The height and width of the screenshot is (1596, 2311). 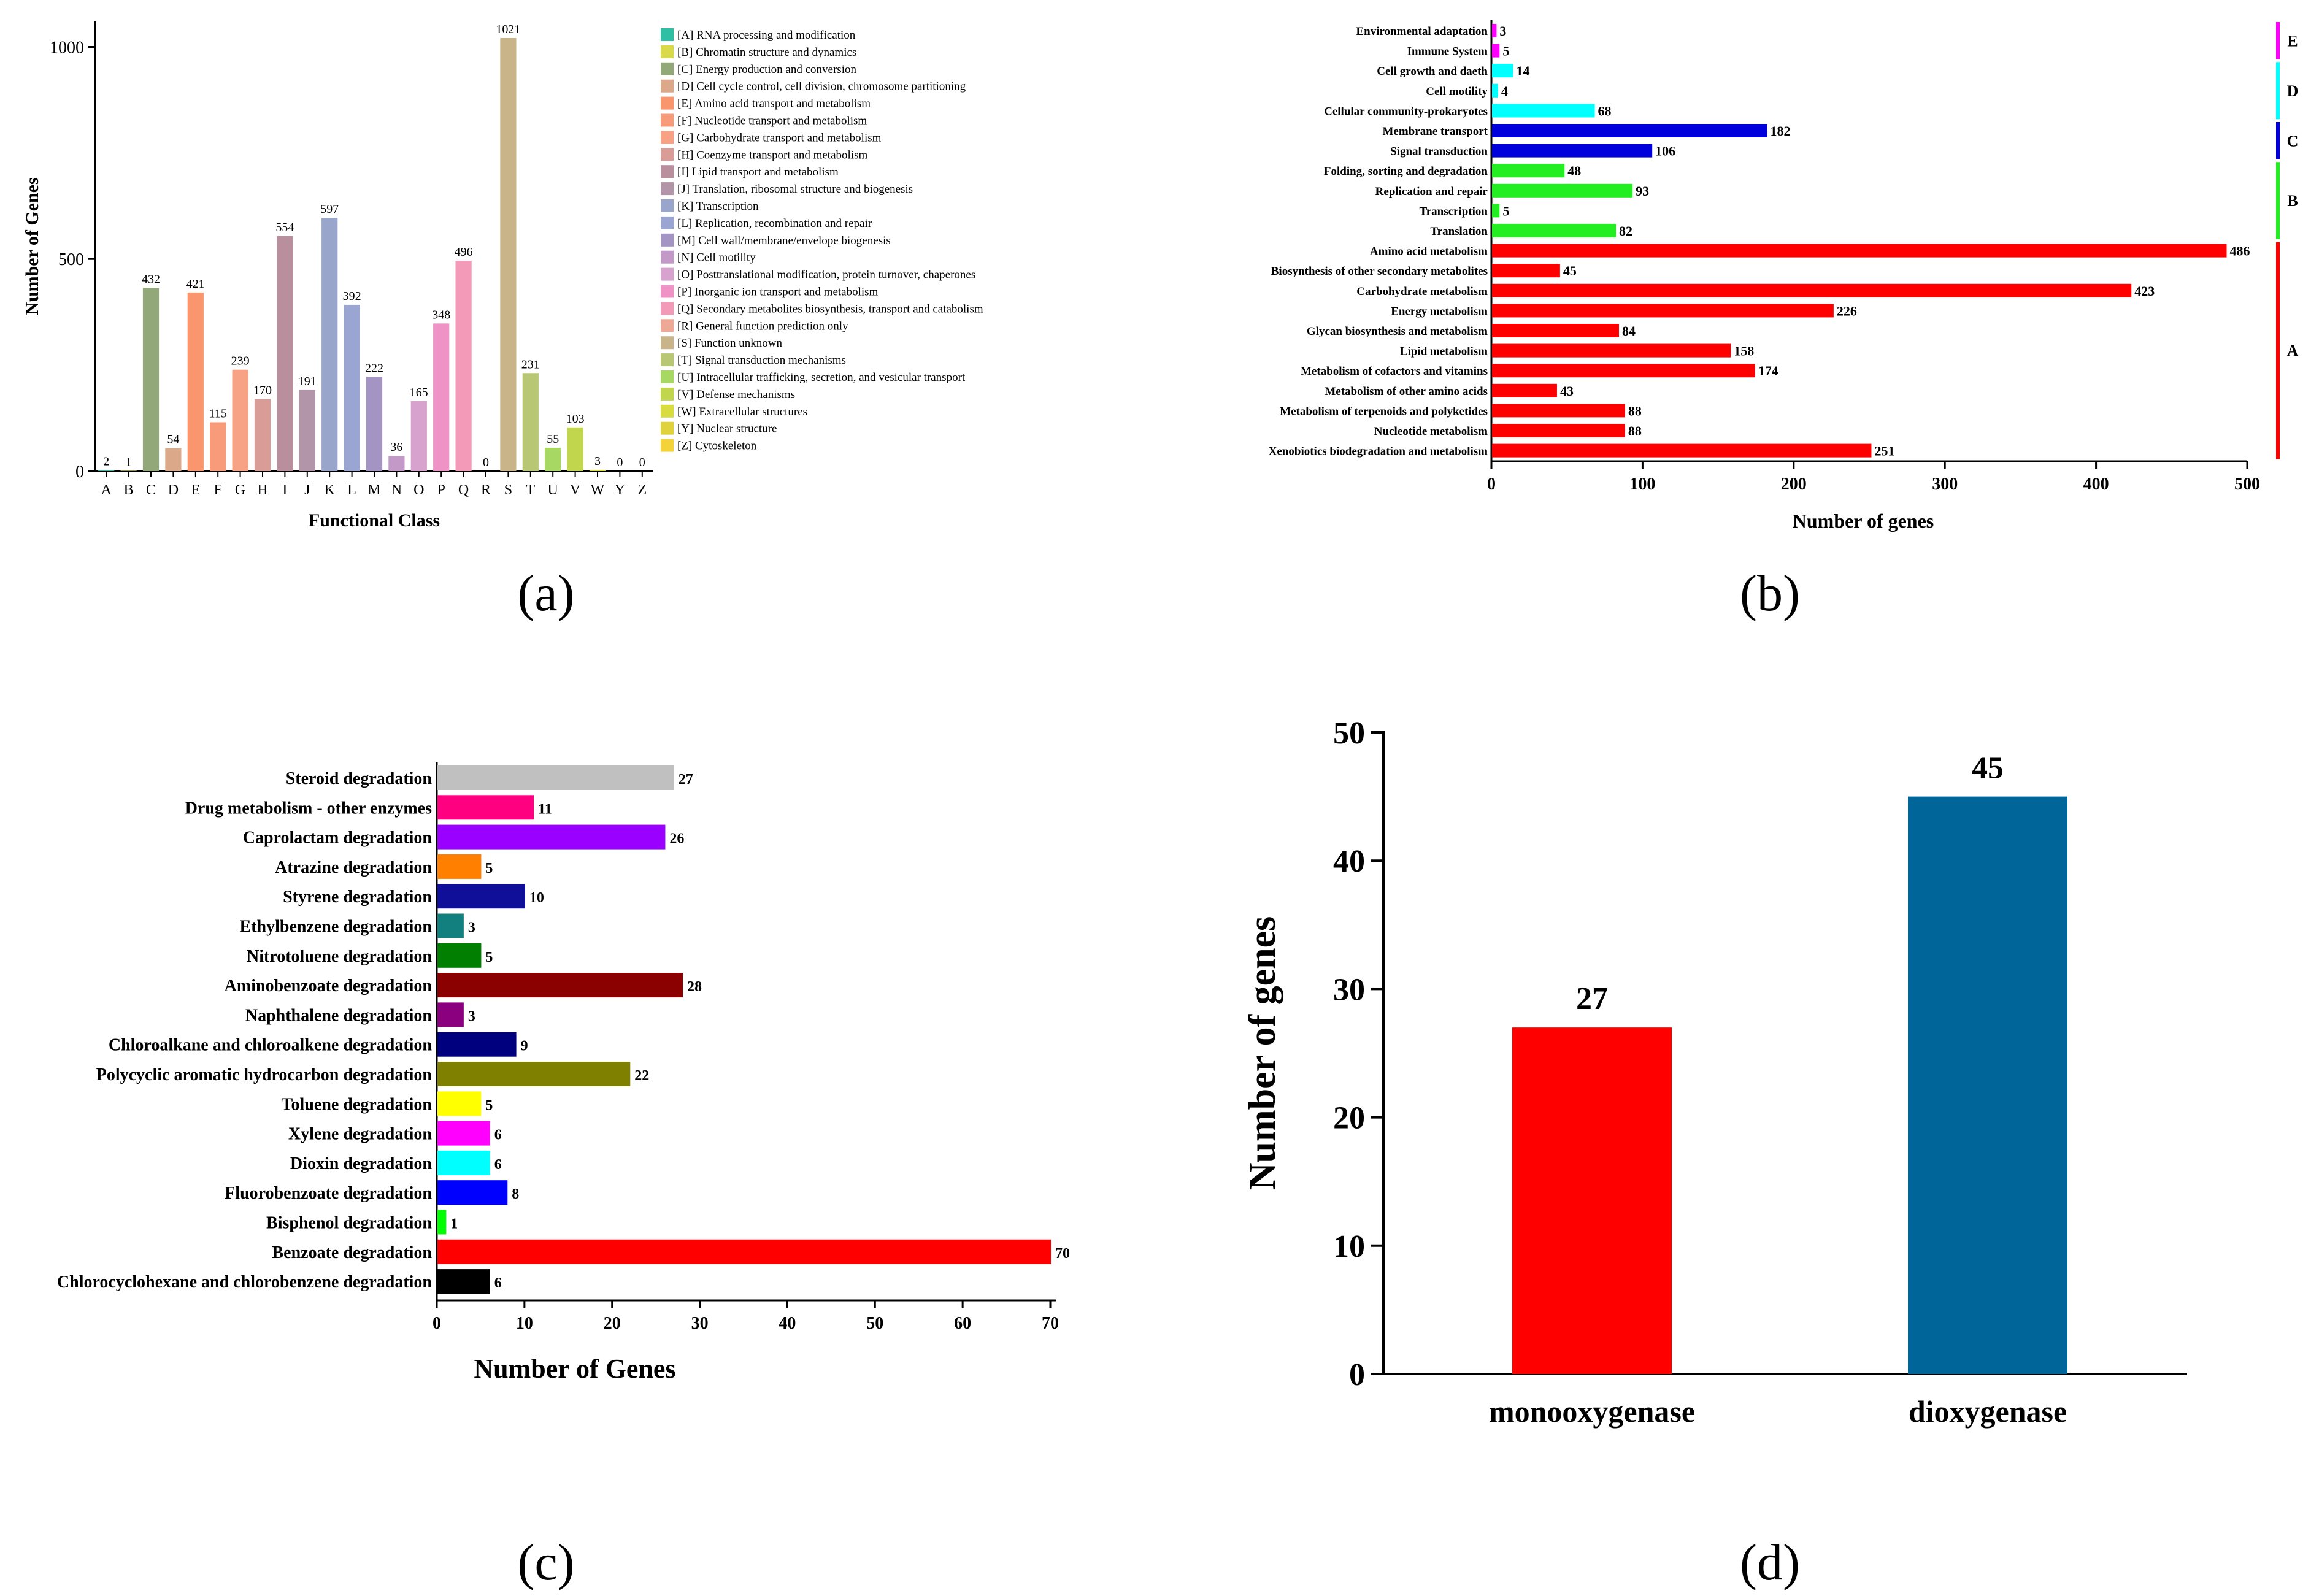 I want to click on x-tick-label: G, so click(x=240, y=490).